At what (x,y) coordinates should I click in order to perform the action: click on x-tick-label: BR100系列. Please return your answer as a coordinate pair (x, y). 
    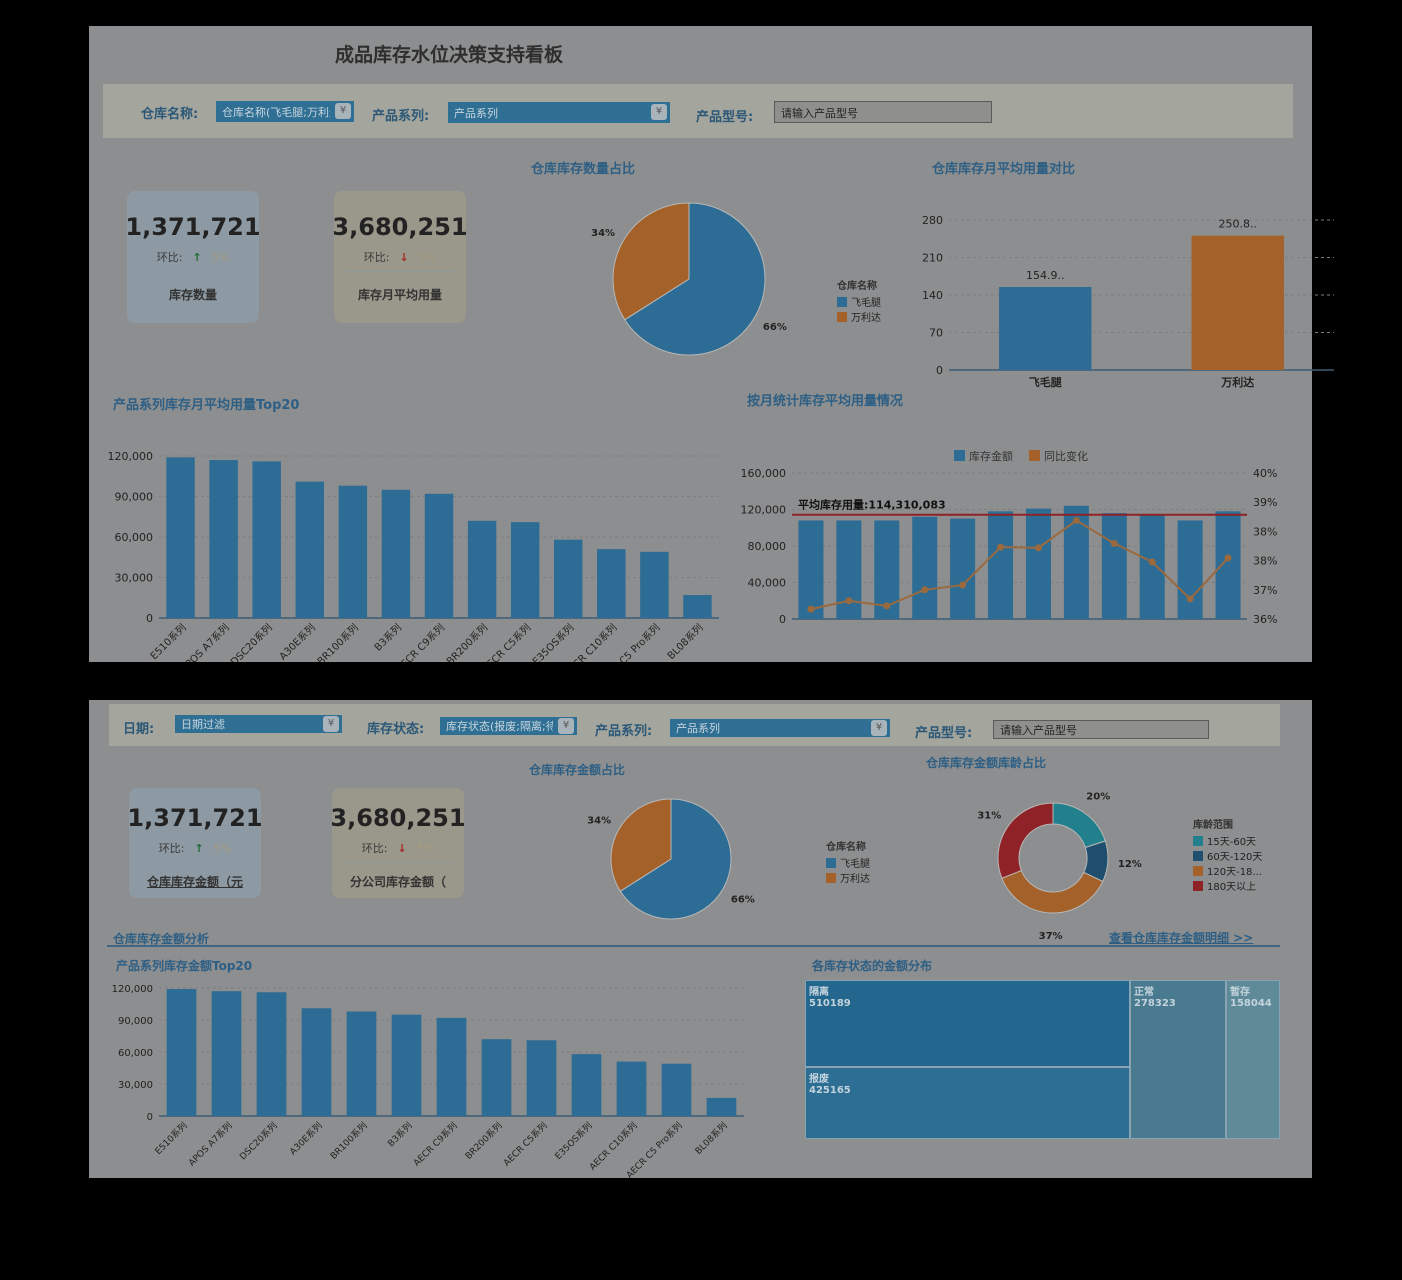
    Looking at the image, I should click on (348, 1141).